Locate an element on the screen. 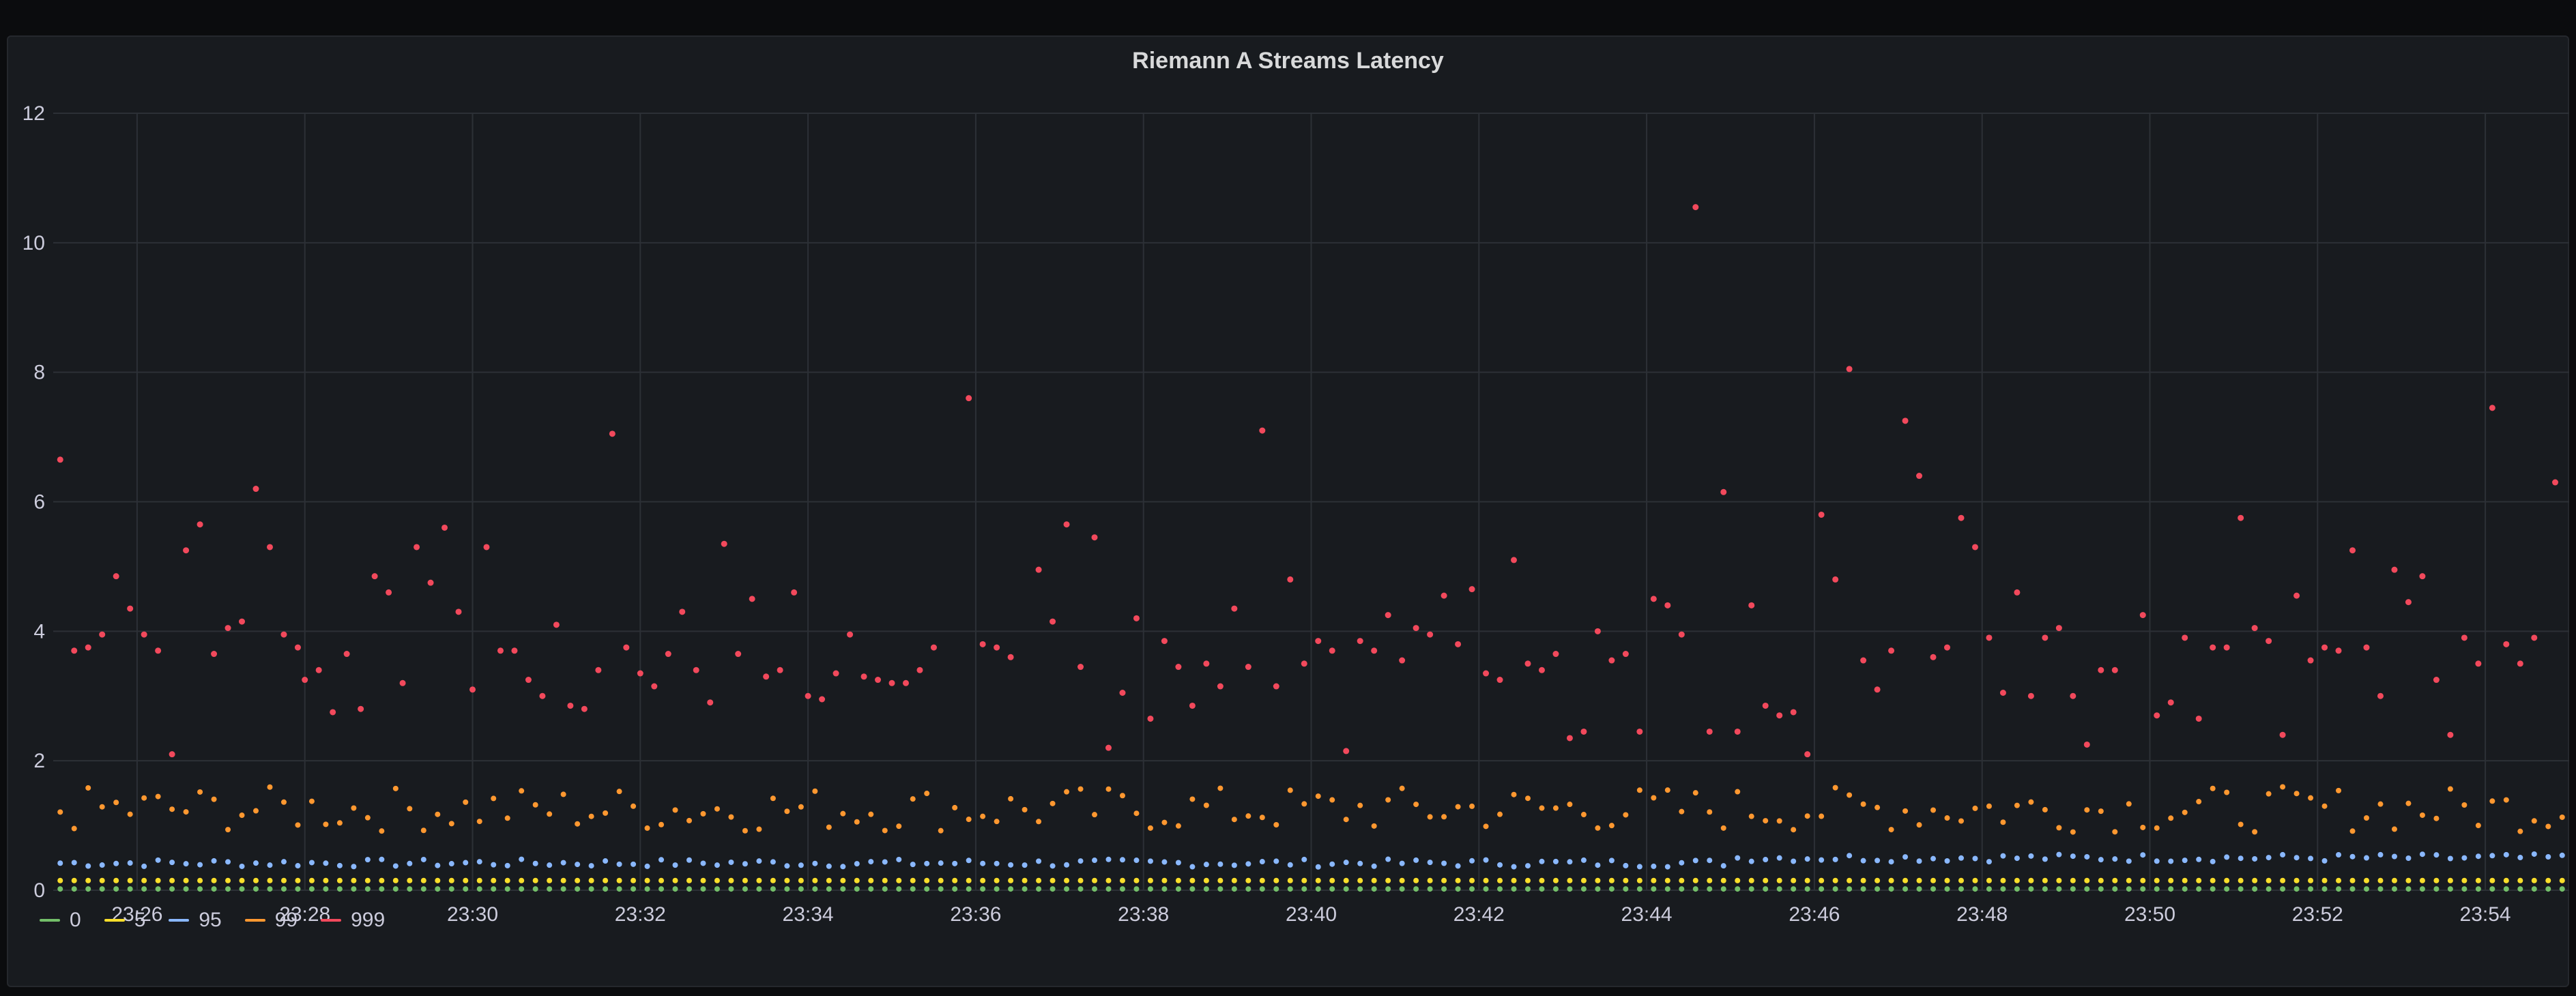  x-tick-label: 23:46 is located at coordinates (1814, 914).